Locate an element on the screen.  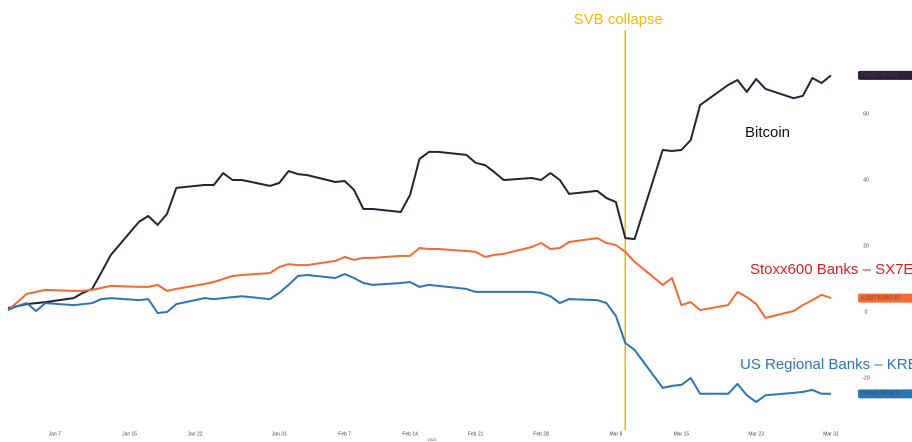
x-tick-label: Jan 22 is located at coordinates (195, 434).